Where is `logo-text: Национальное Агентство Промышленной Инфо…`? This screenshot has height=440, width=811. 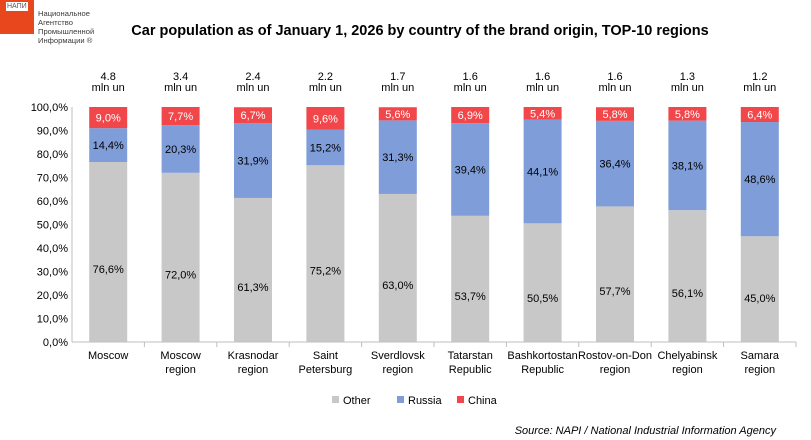
logo-text: Национальное Агентство Промышленной Инфо… is located at coordinates (69, 27).